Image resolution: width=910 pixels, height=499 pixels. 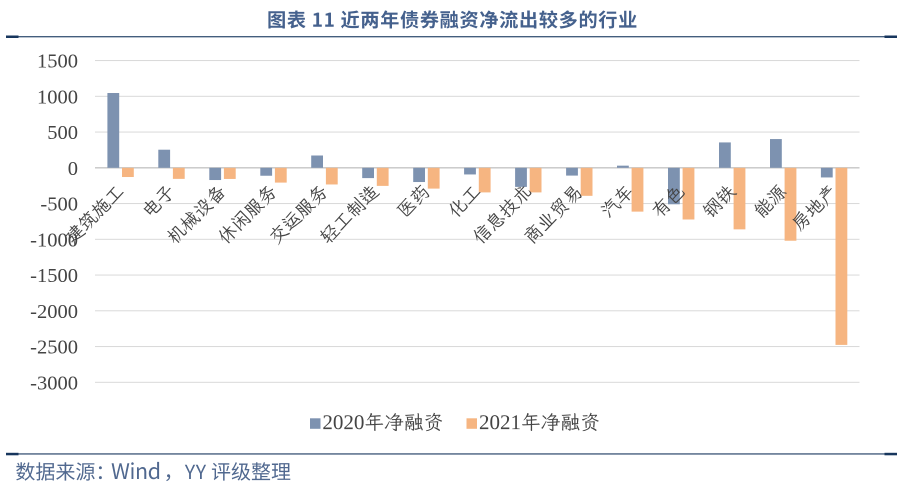 I want to click on svg-text: 0, so click(x=73, y=169).